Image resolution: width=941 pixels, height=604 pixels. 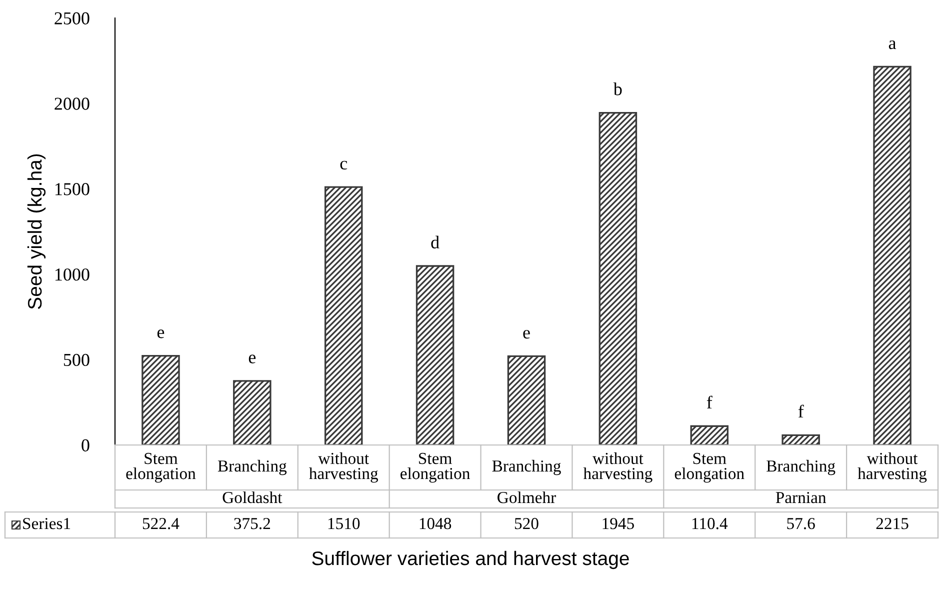 I want to click on y-tick-label: 2000, so click(x=72, y=104).